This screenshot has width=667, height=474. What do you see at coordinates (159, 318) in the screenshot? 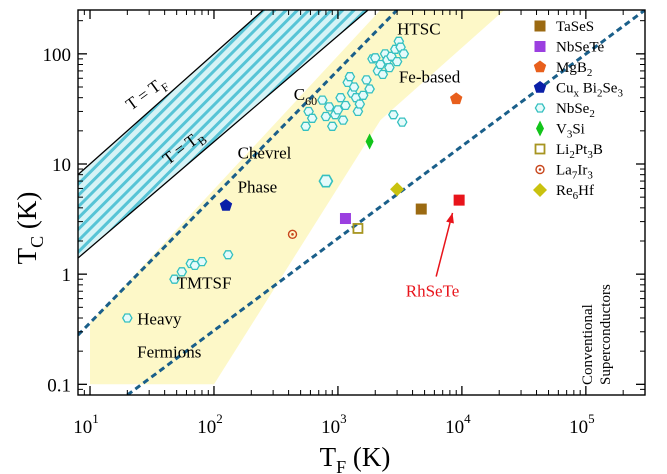
I see `region-label-line: Heavy` at bounding box center [159, 318].